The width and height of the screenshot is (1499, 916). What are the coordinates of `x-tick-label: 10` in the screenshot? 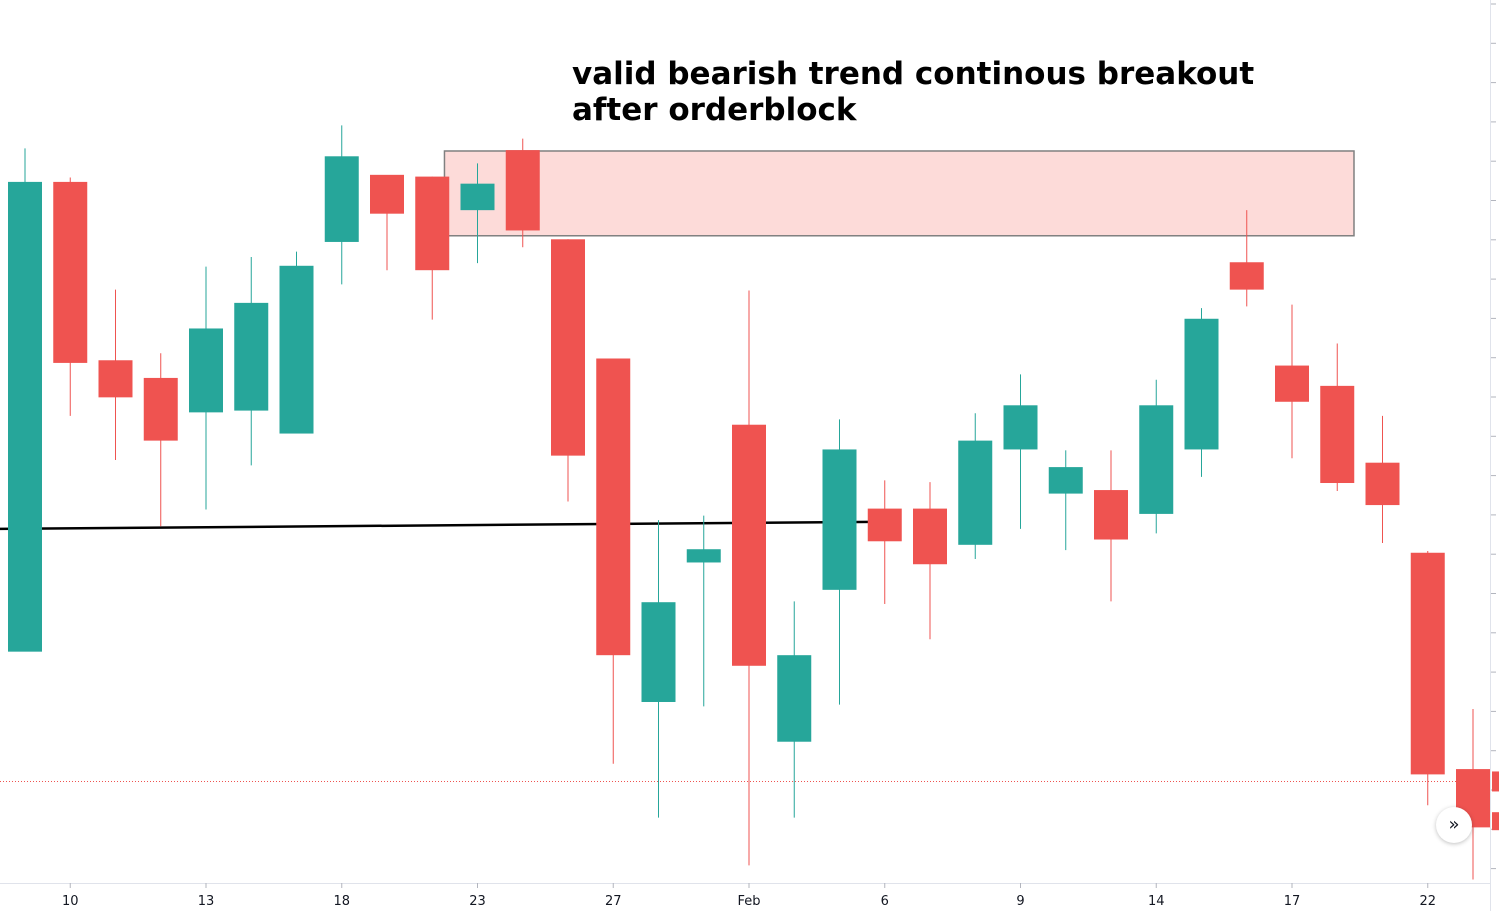 It's located at (70, 901).